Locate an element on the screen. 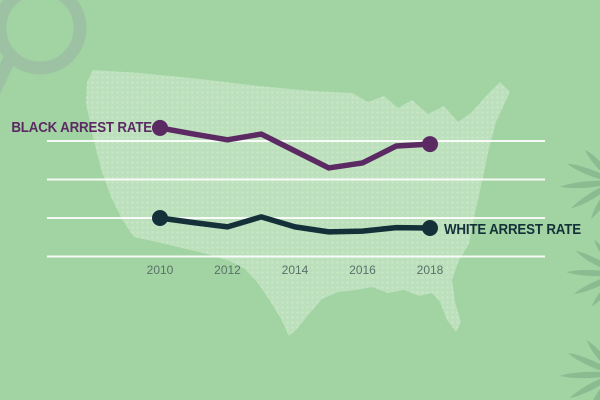 Image resolution: width=600 pixels, height=400 pixels. black-arrest-rate-label: BLACK ARREST RATE is located at coordinates (81, 128).